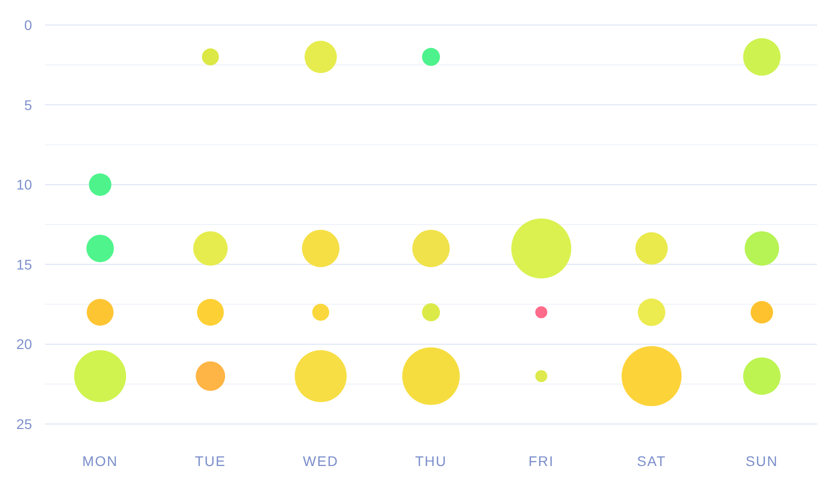  I want to click on x-tick-label: MON, so click(100, 461).